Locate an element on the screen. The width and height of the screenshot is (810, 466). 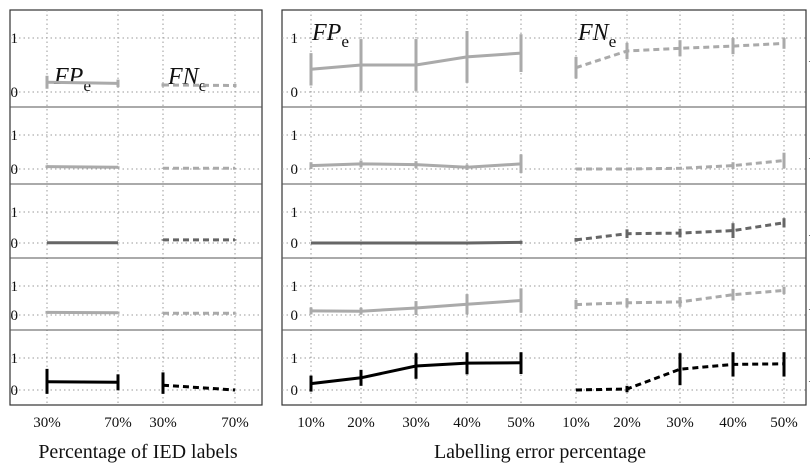
right-panel-ytick-zero-0: 0 is located at coordinates (295, 93).